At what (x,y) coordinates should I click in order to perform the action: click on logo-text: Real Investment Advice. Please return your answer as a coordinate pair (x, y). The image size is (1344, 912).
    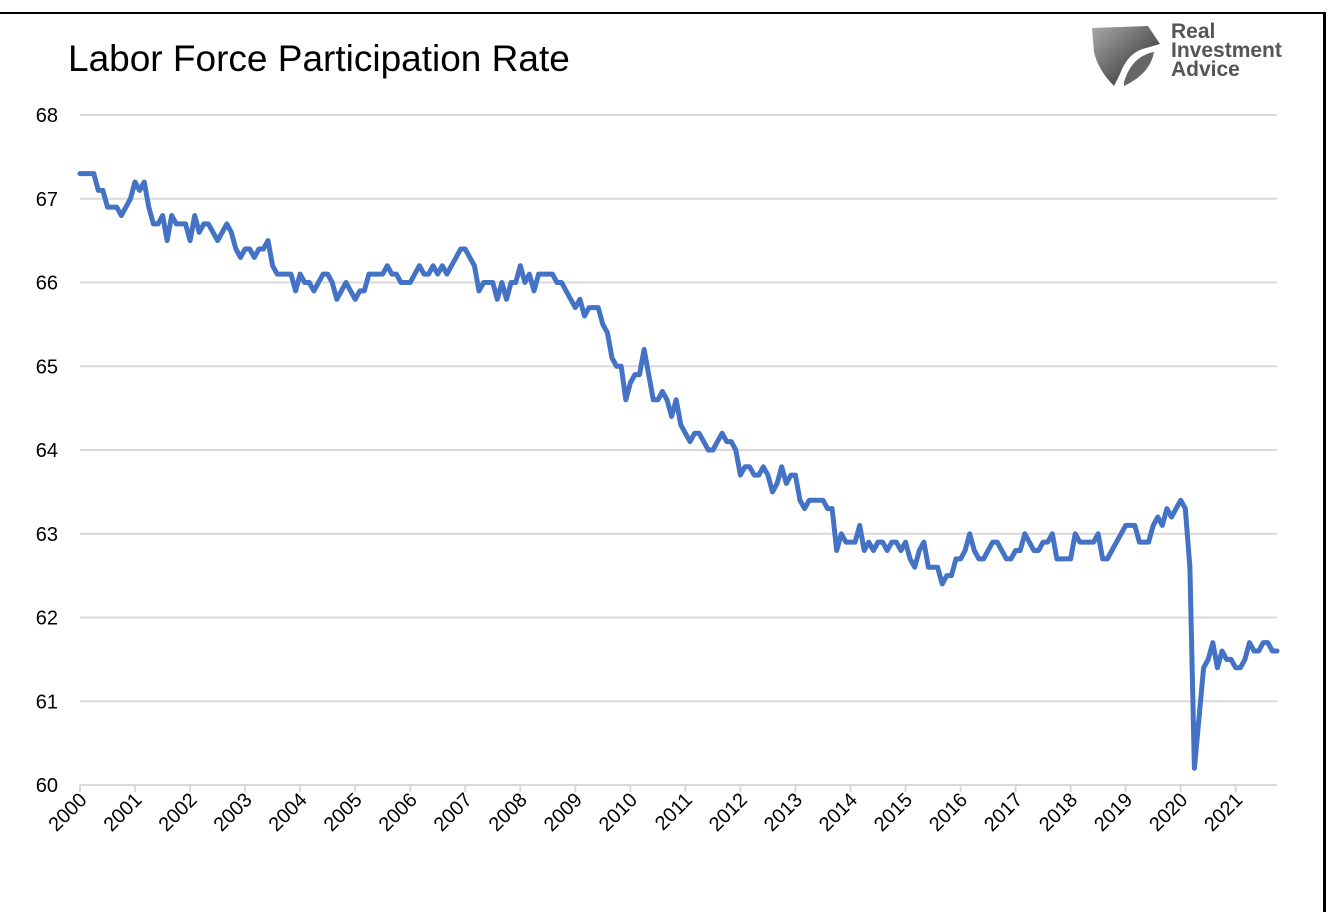
    Looking at the image, I should click on (1226, 50).